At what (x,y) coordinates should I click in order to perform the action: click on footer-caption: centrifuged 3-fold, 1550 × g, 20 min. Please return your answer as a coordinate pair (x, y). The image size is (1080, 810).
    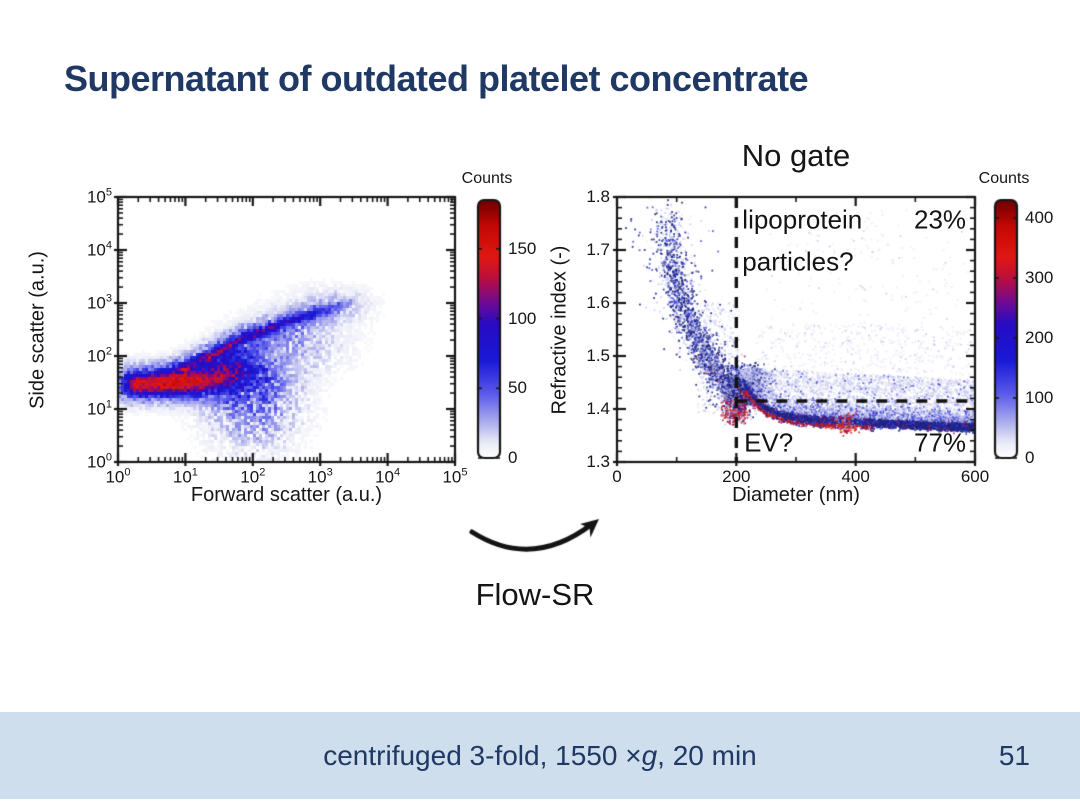
    Looking at the image, I should click on (540, 755).